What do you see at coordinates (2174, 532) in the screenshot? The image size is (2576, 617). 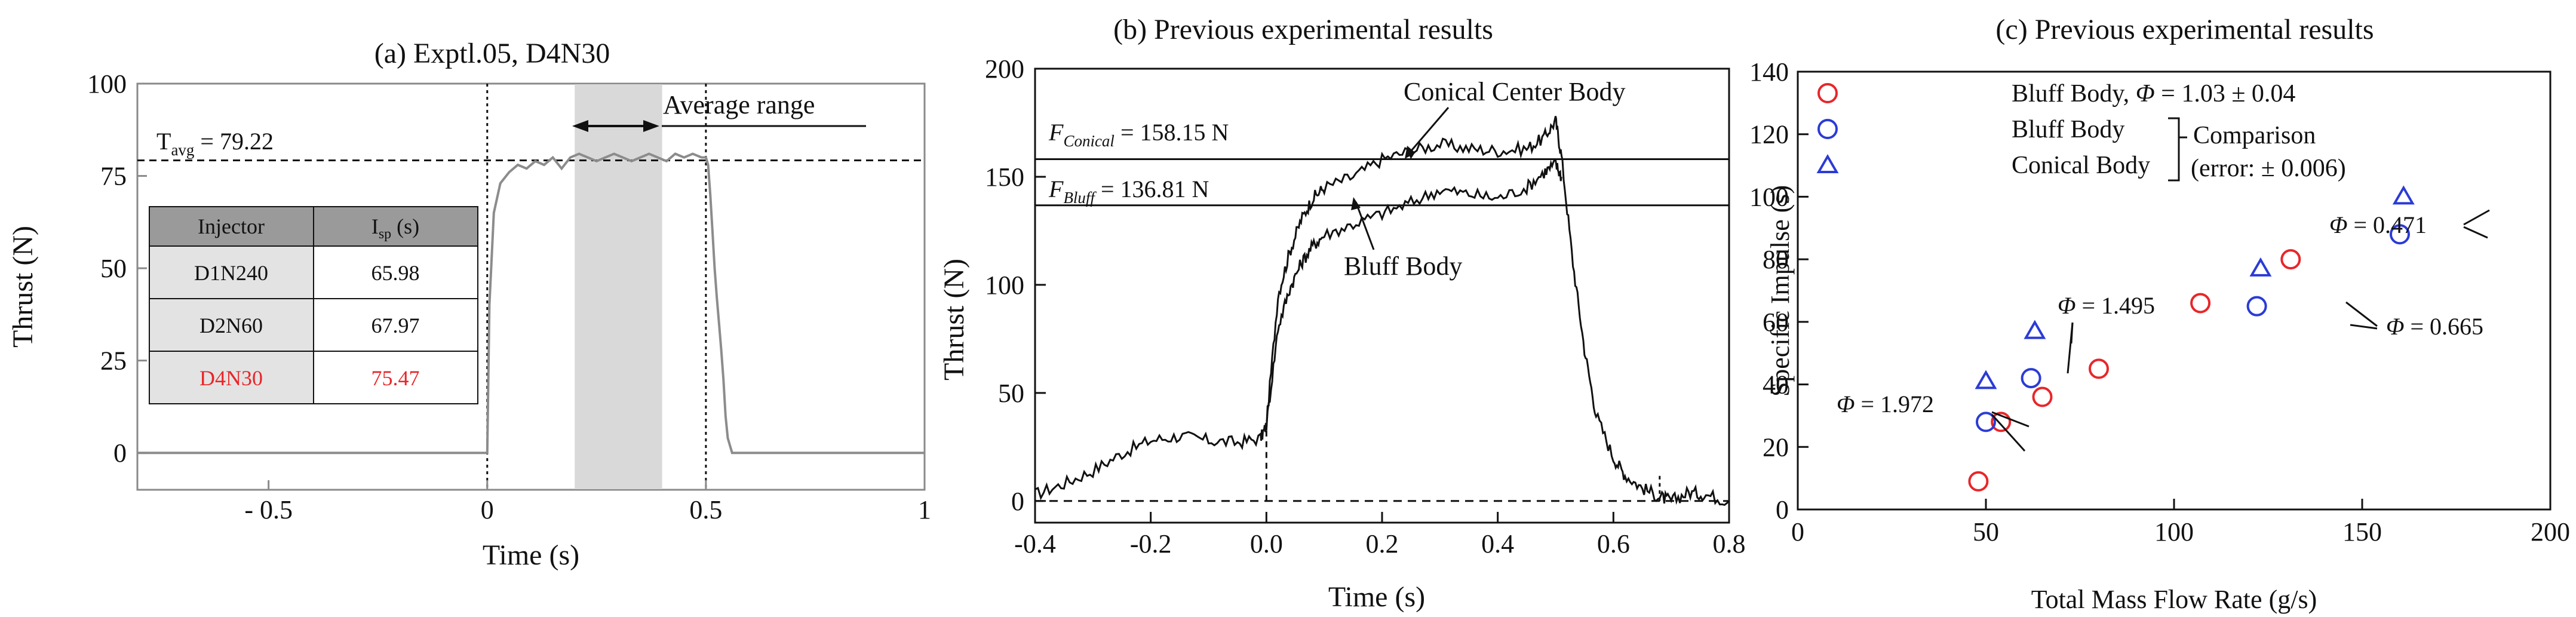 I see `x-tick-label: 100` at bounding box center [2174, 532].